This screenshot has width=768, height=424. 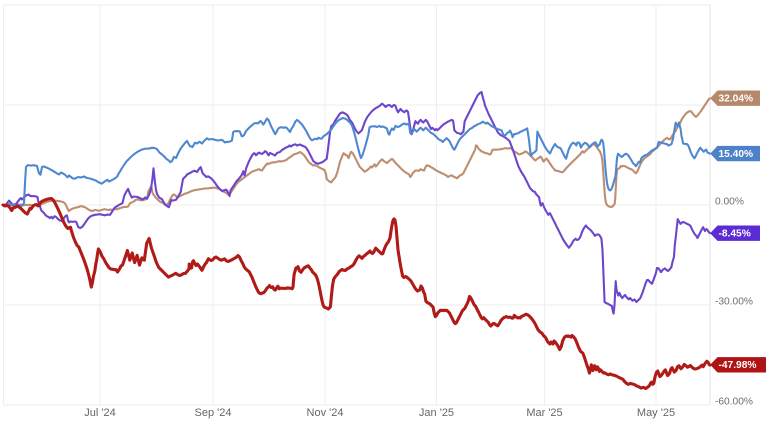 What do you see at coordinates (738, 365) in the screenshot?
I see `svg-text: -47.98%` at bounding box center [738, 365].